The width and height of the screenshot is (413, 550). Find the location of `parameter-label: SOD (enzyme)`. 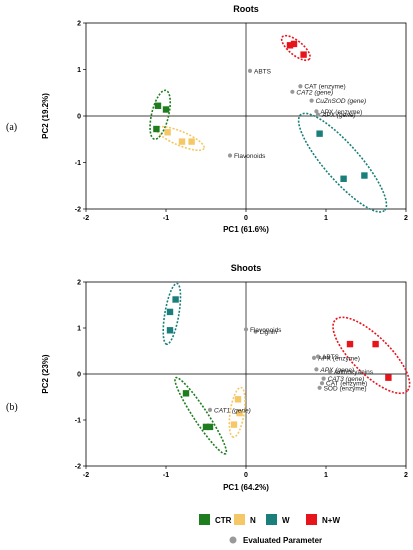

parameter-label: SOD (enzyme) is located at coordinates (345, 388).